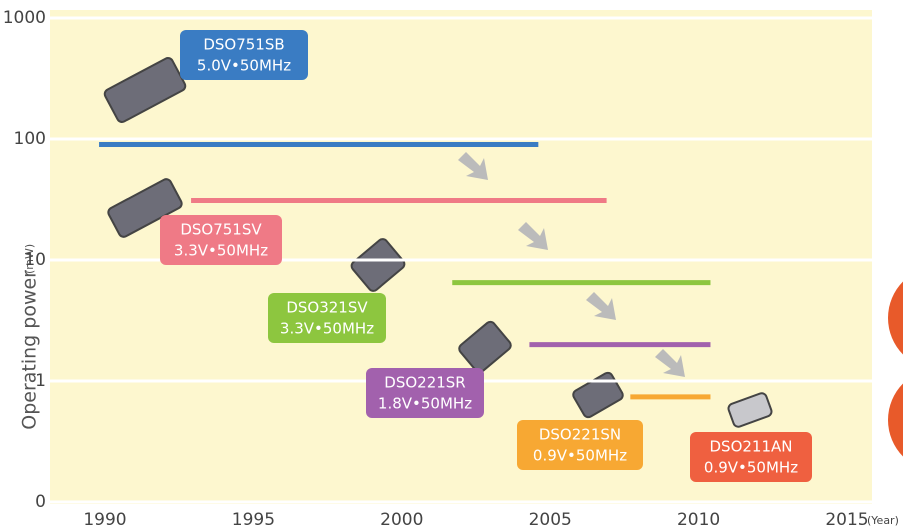 The image size is (903, 530). I want to click on x-axis-unit: (Year), so click(883, 520).